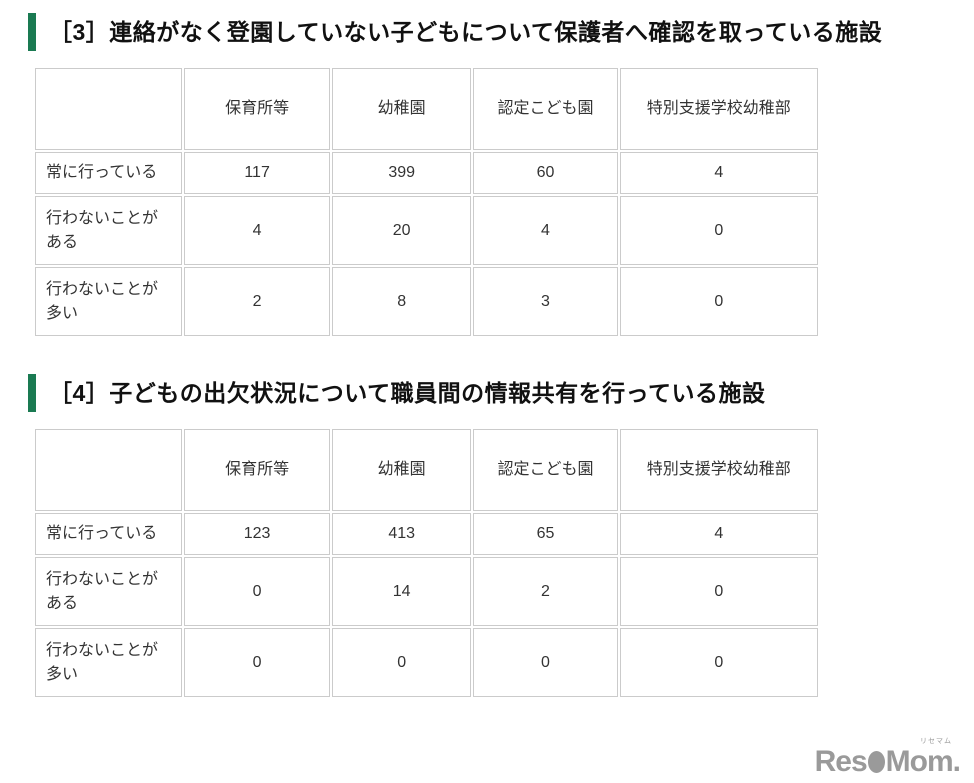 The image size is (974, 783). I want to click on logo-egg-icon, so click(876, 762).